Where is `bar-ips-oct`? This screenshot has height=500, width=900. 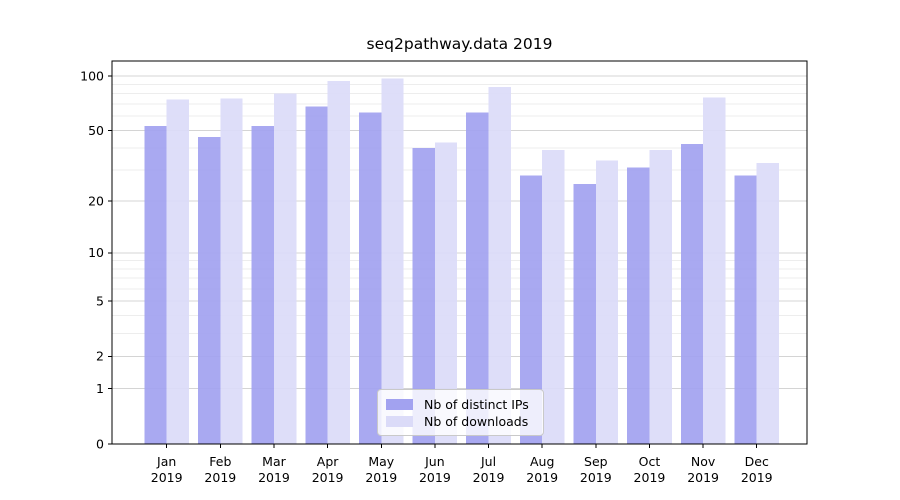
bar-ips-oct is located at coordinates (638, 305).